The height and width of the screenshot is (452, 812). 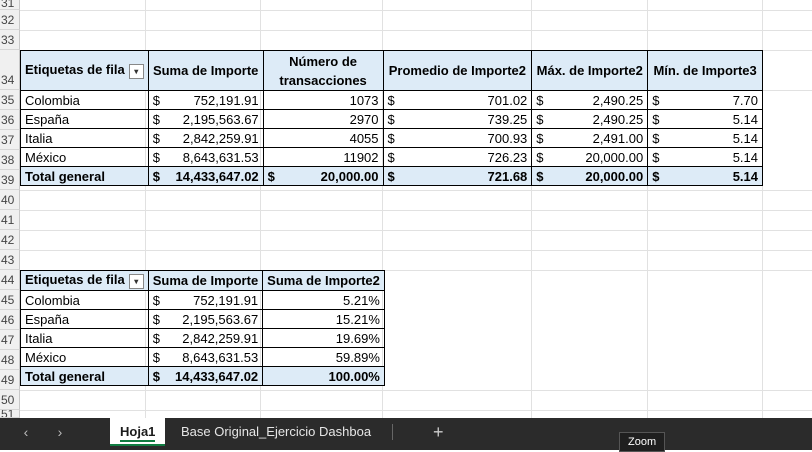 I want to click on header-promedio: Promedio de Importe2, so click(x=457, y=70).